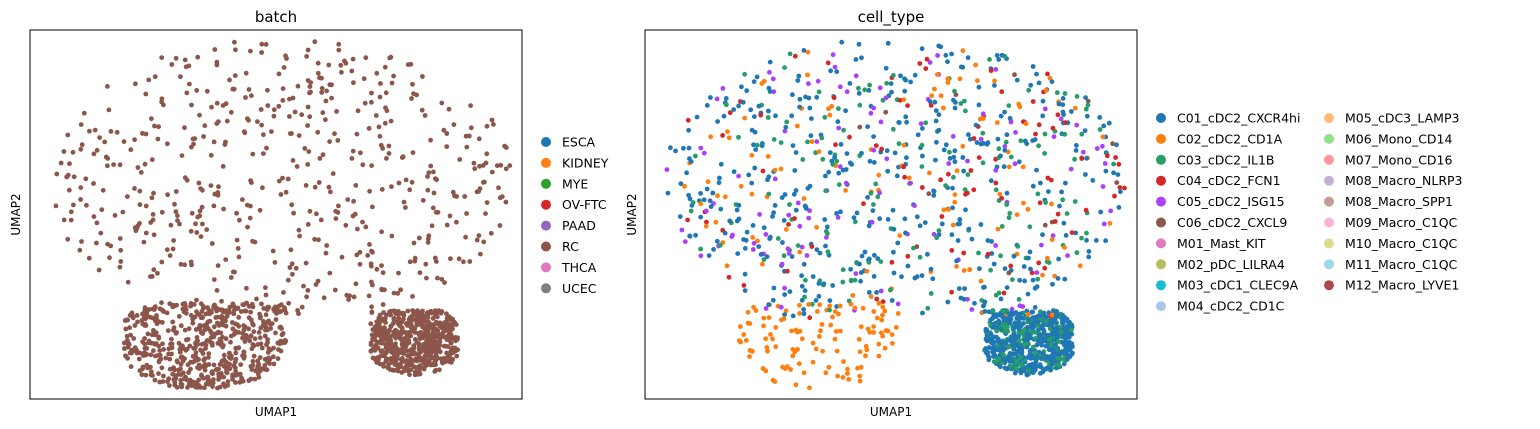  What do you see at coordinates (575, 183) in the screenshot?
I see `legend-label: MYE` at bounding box center [575, 183].